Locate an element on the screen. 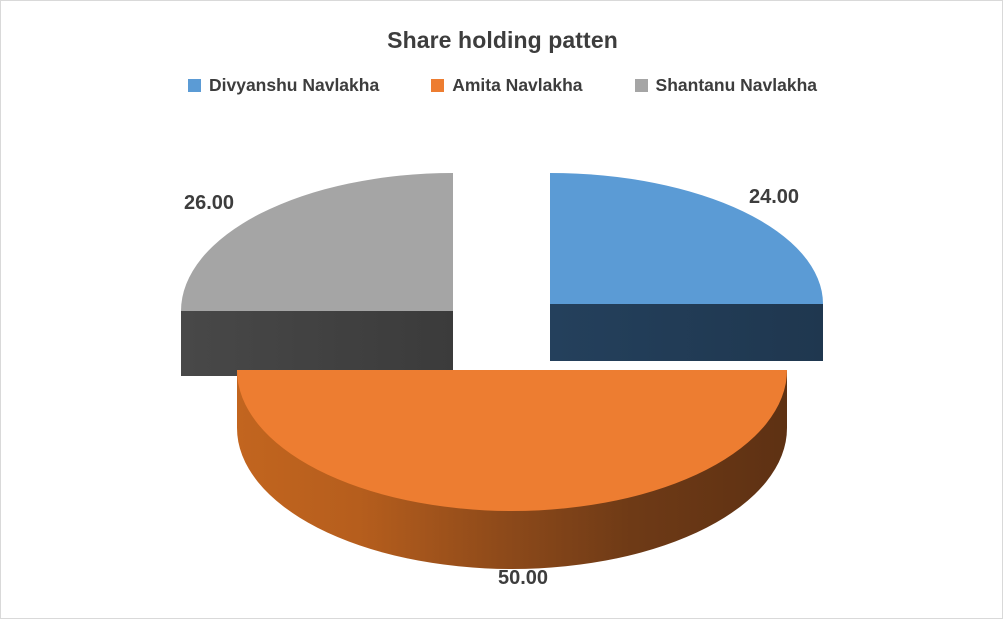  legend-item-divyanshu: Divyanshu Navlakha is located at coordinates (283, 85).